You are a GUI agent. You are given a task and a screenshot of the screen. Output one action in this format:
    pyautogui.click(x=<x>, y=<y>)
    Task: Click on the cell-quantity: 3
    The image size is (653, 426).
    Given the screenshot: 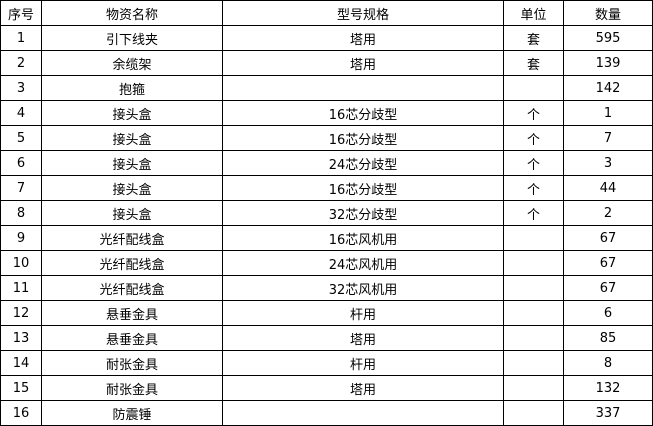 What is the action you would take?
    pyautogui.click(x=608, y=163)
    